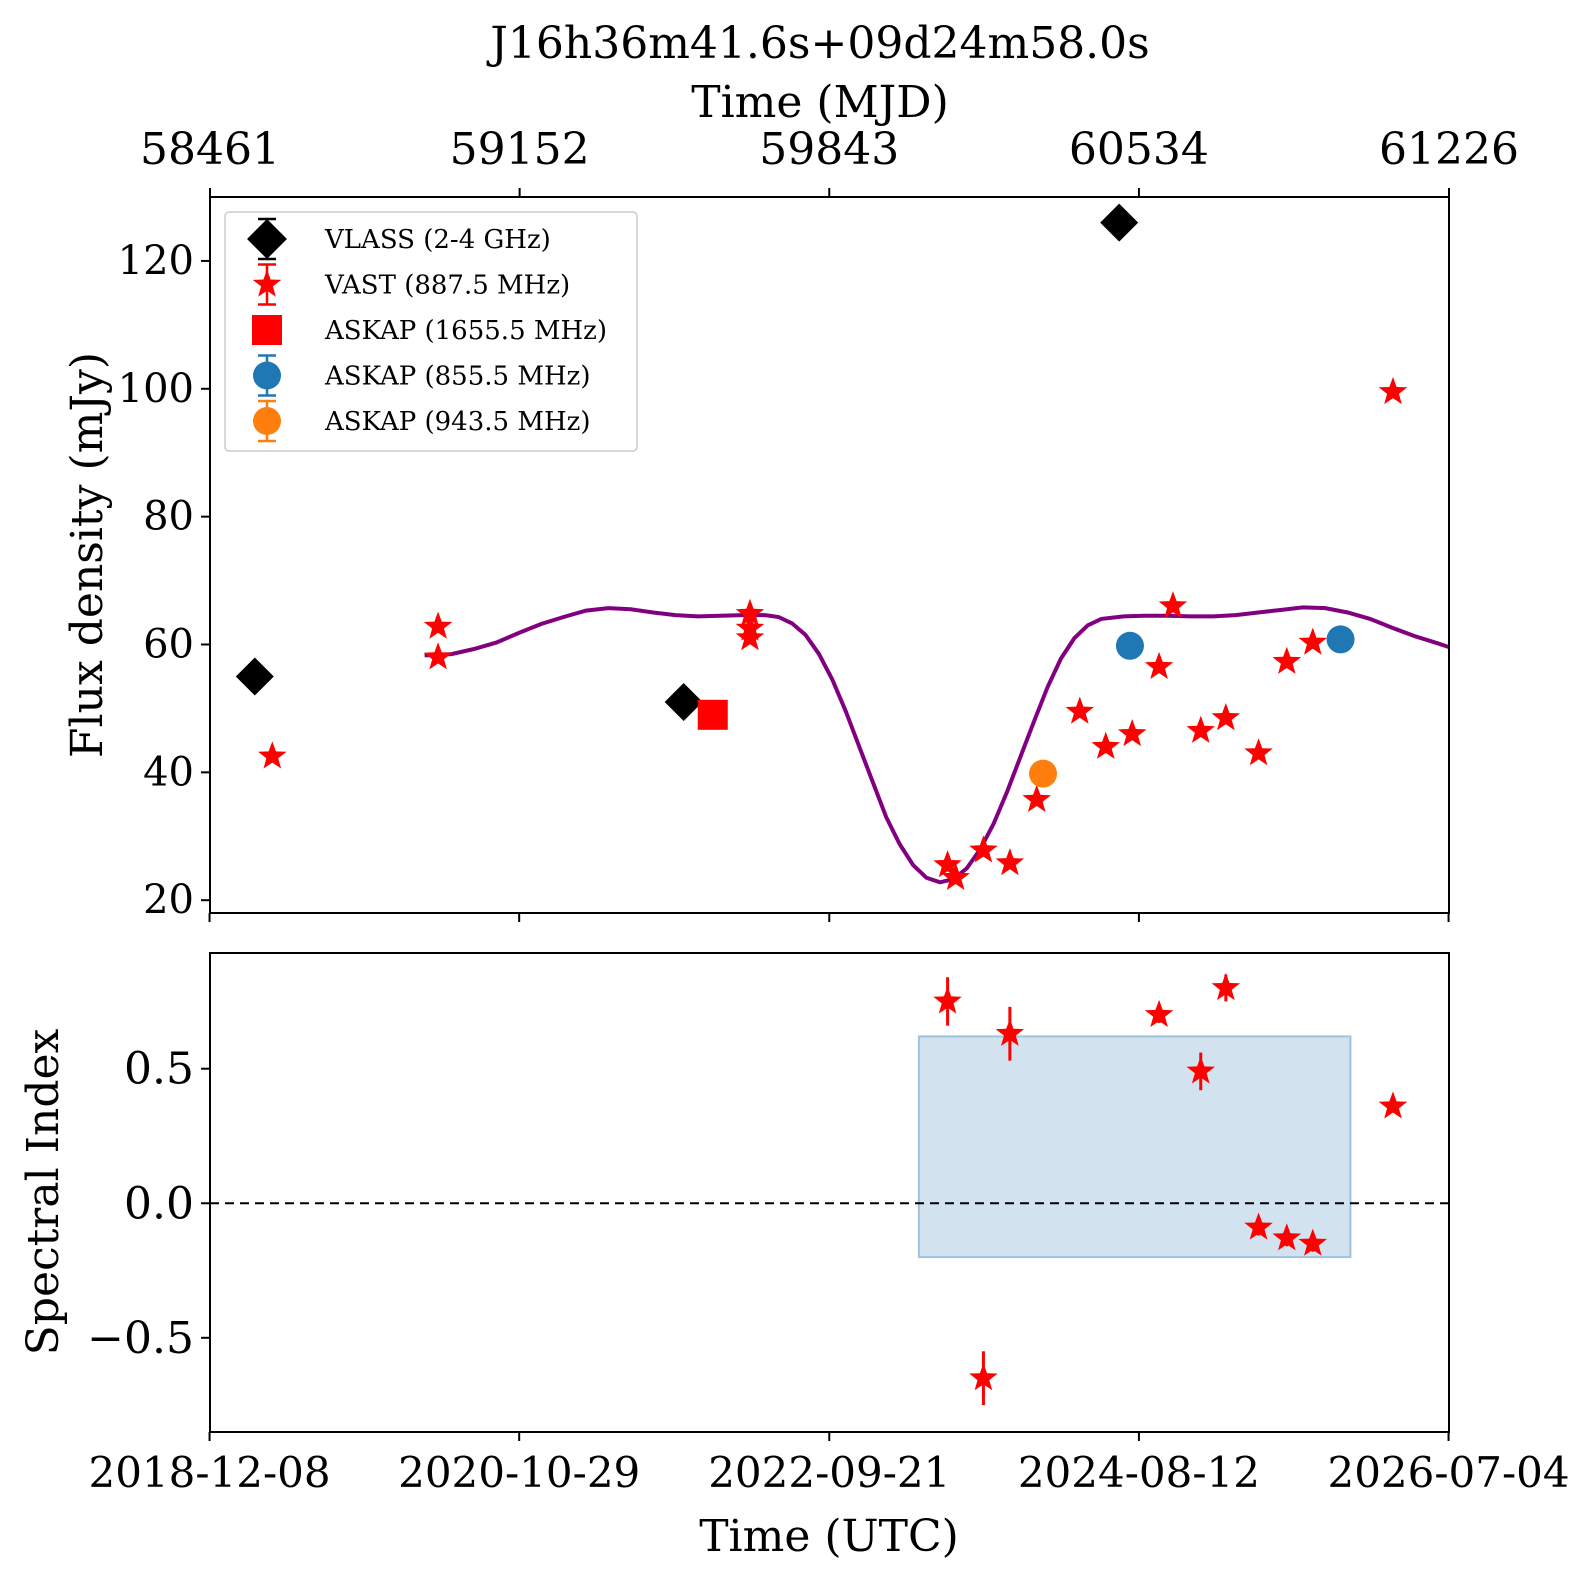 This screenshot has width=1580, height=1580. What do you see at coordinates (43, 1191) in the screenshot?
I see `spectral-y-axis-label: Spectral Index` at bounding box center [43, 1191].